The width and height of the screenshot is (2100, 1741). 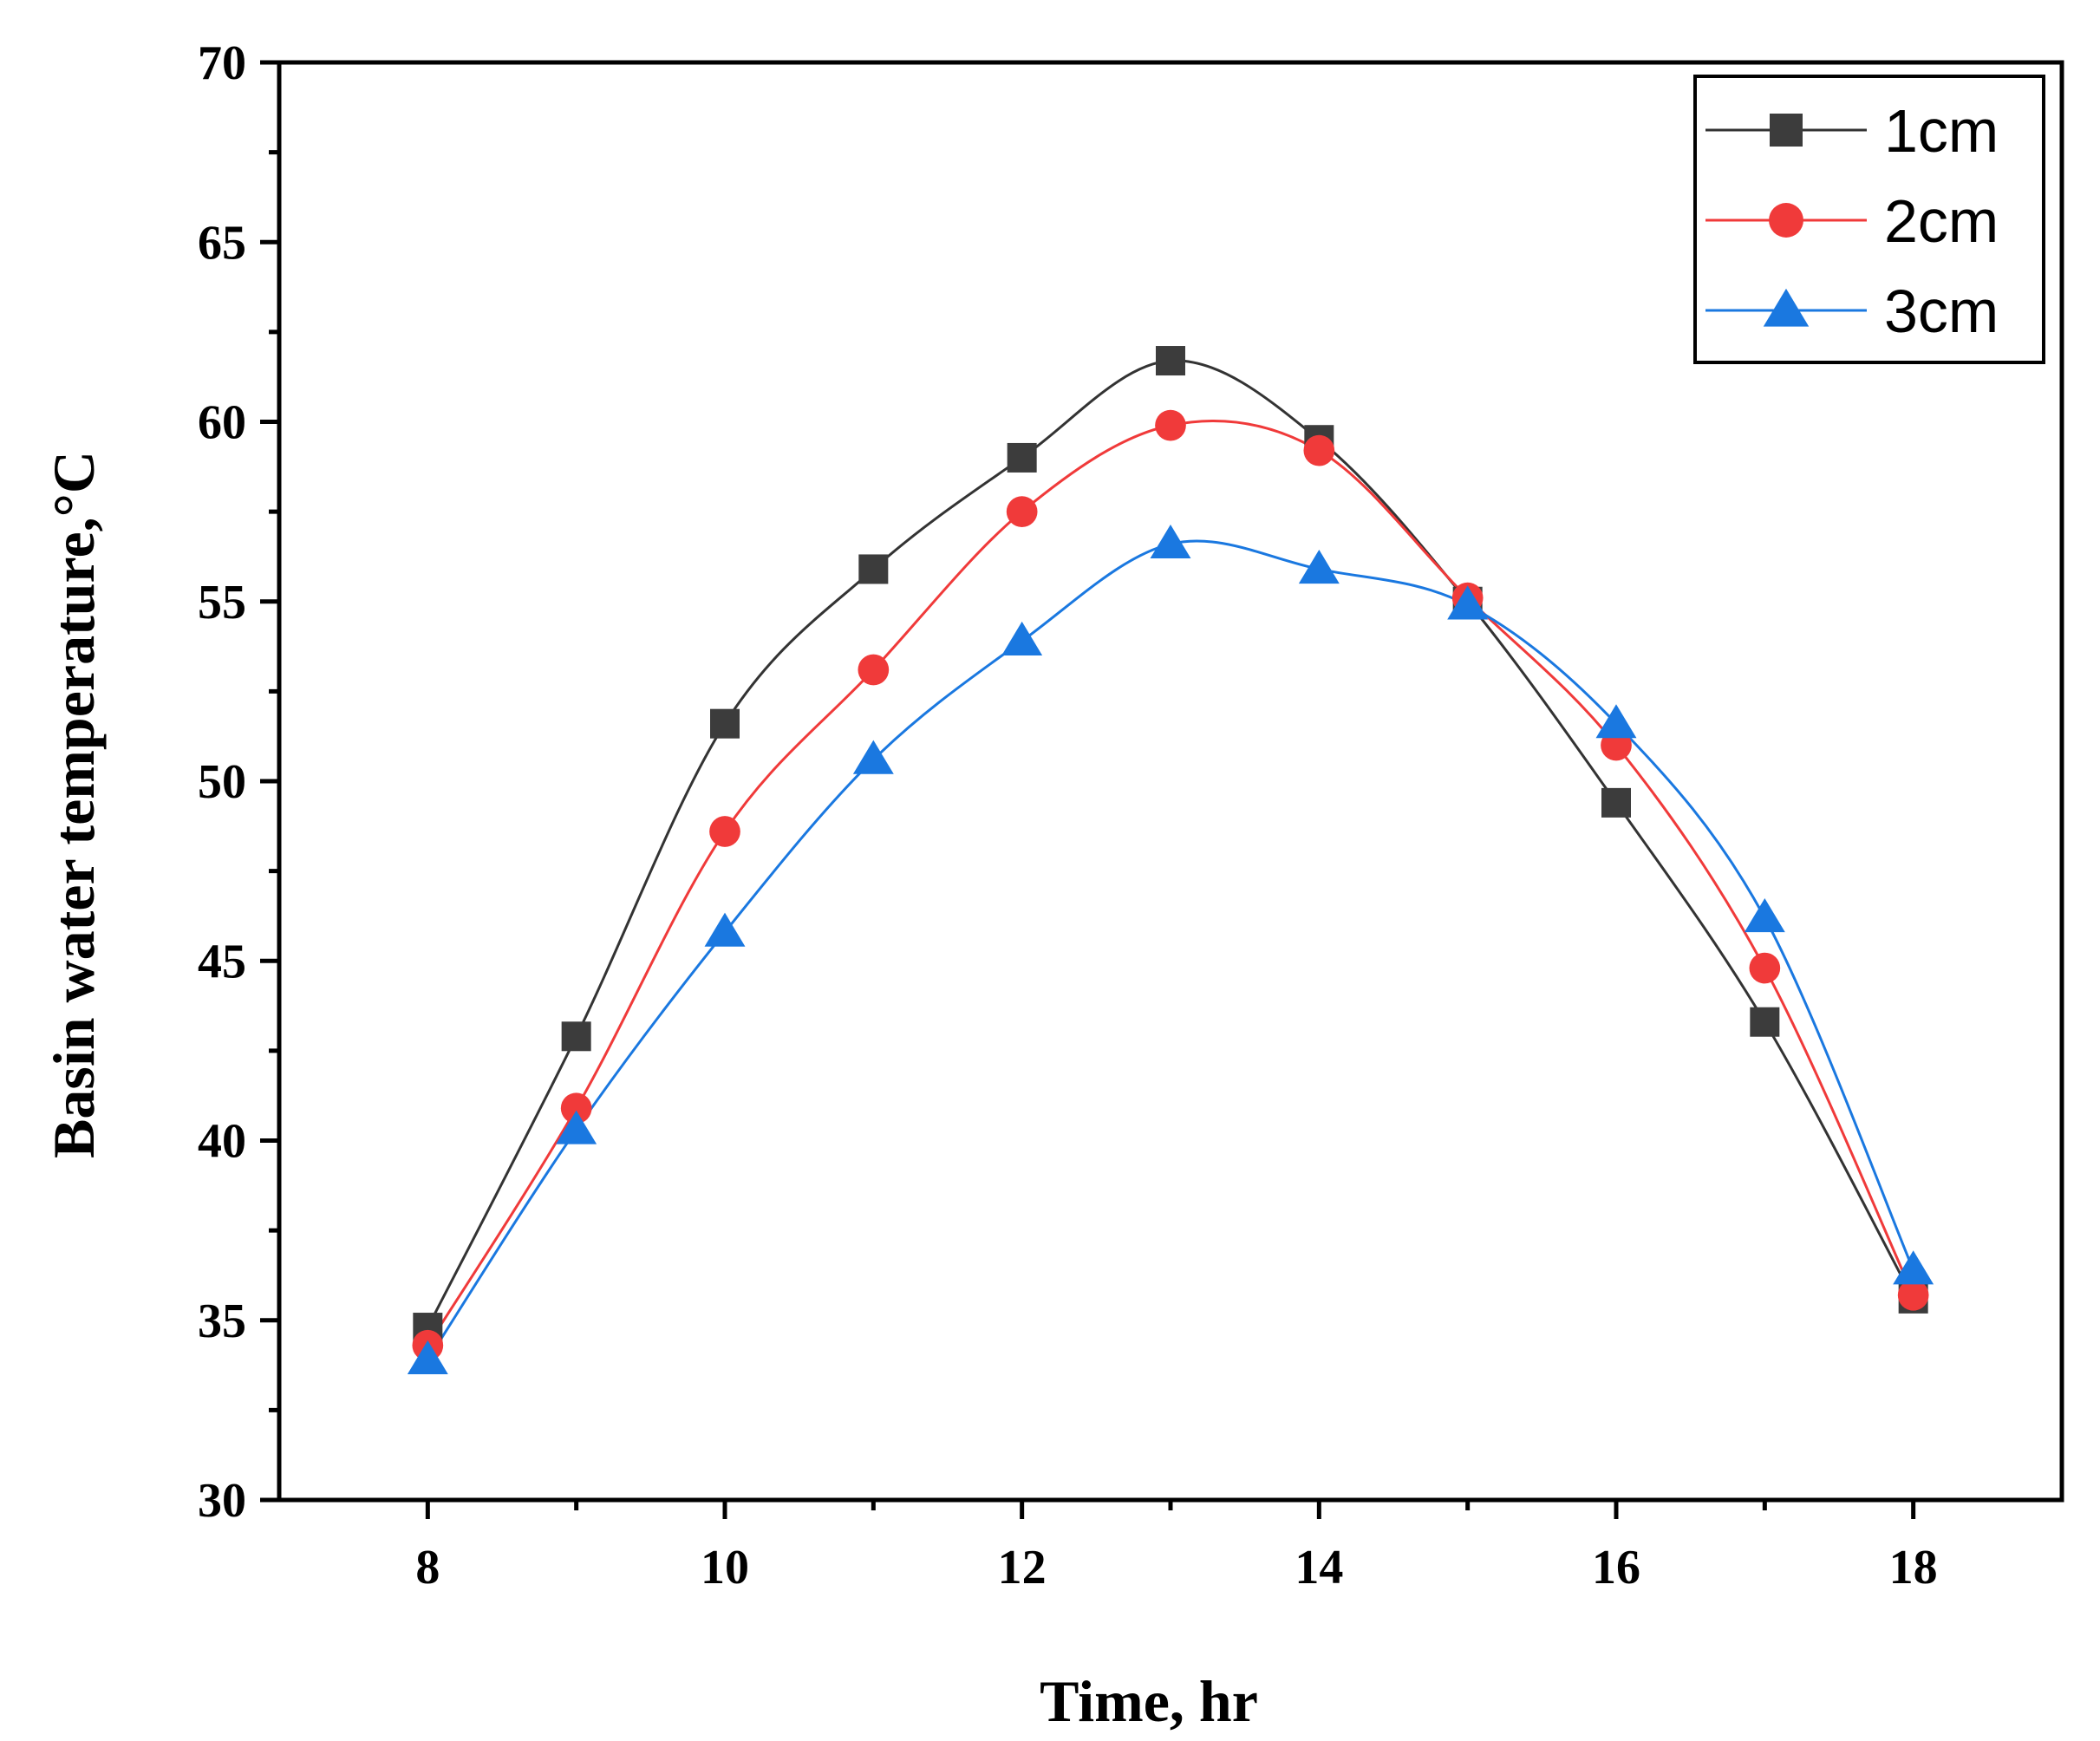 What do you see at coordinates (427, 1567) in the screenshot?
I see `x-tick-label: 8` at bounding box center [427, 1567].